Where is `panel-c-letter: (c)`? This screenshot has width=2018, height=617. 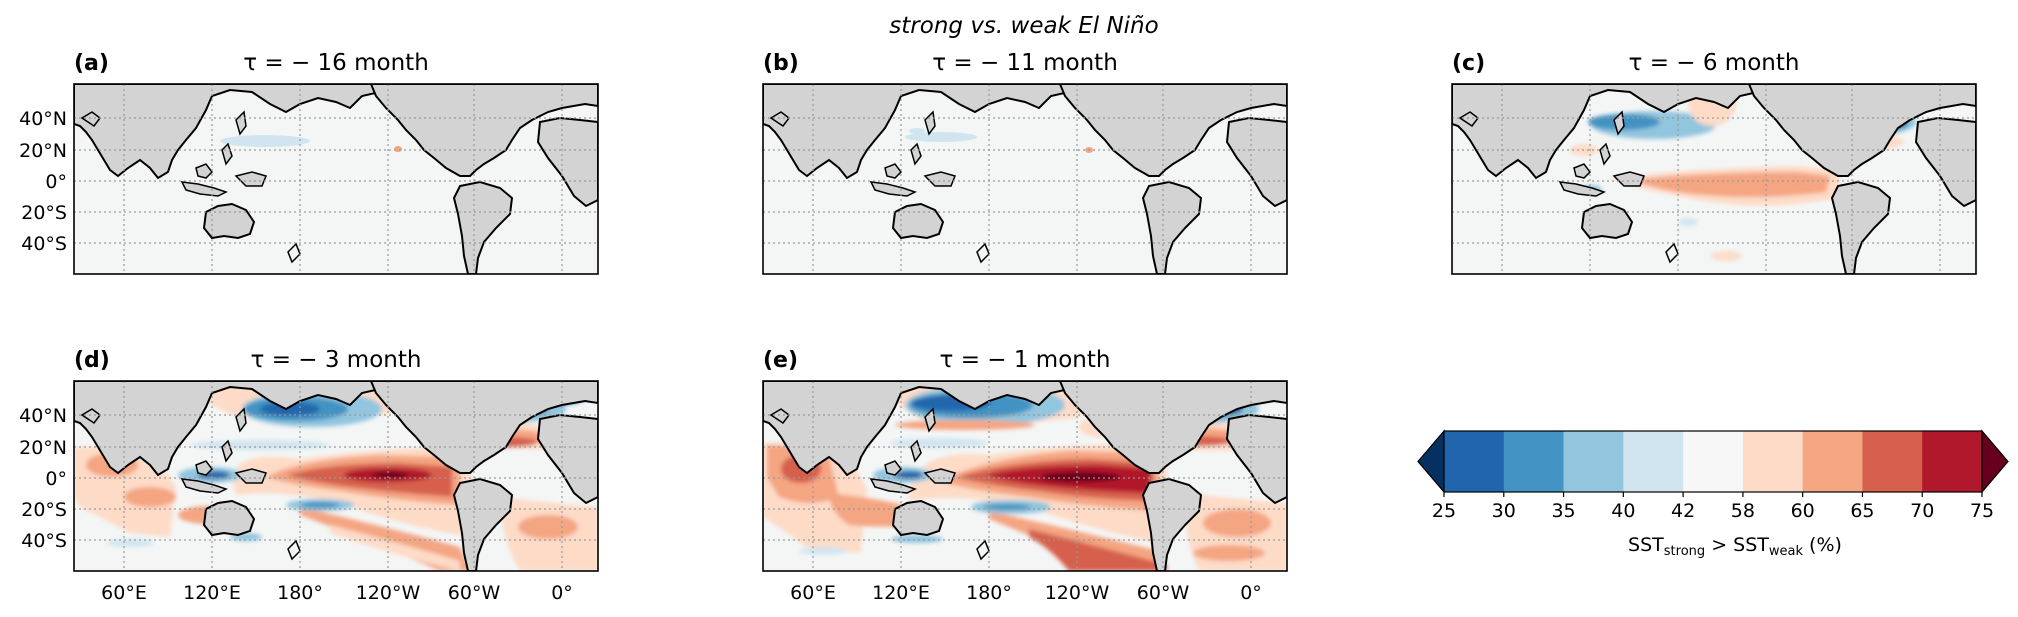
panel-c-letter: (c) is located at coordinates (1468, 63).